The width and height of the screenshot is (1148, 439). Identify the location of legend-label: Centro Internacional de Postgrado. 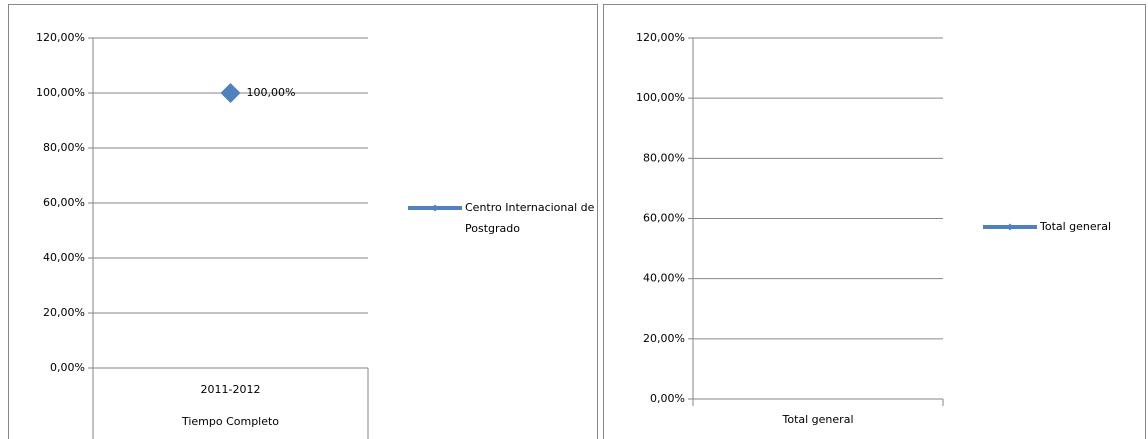
(530, 218).